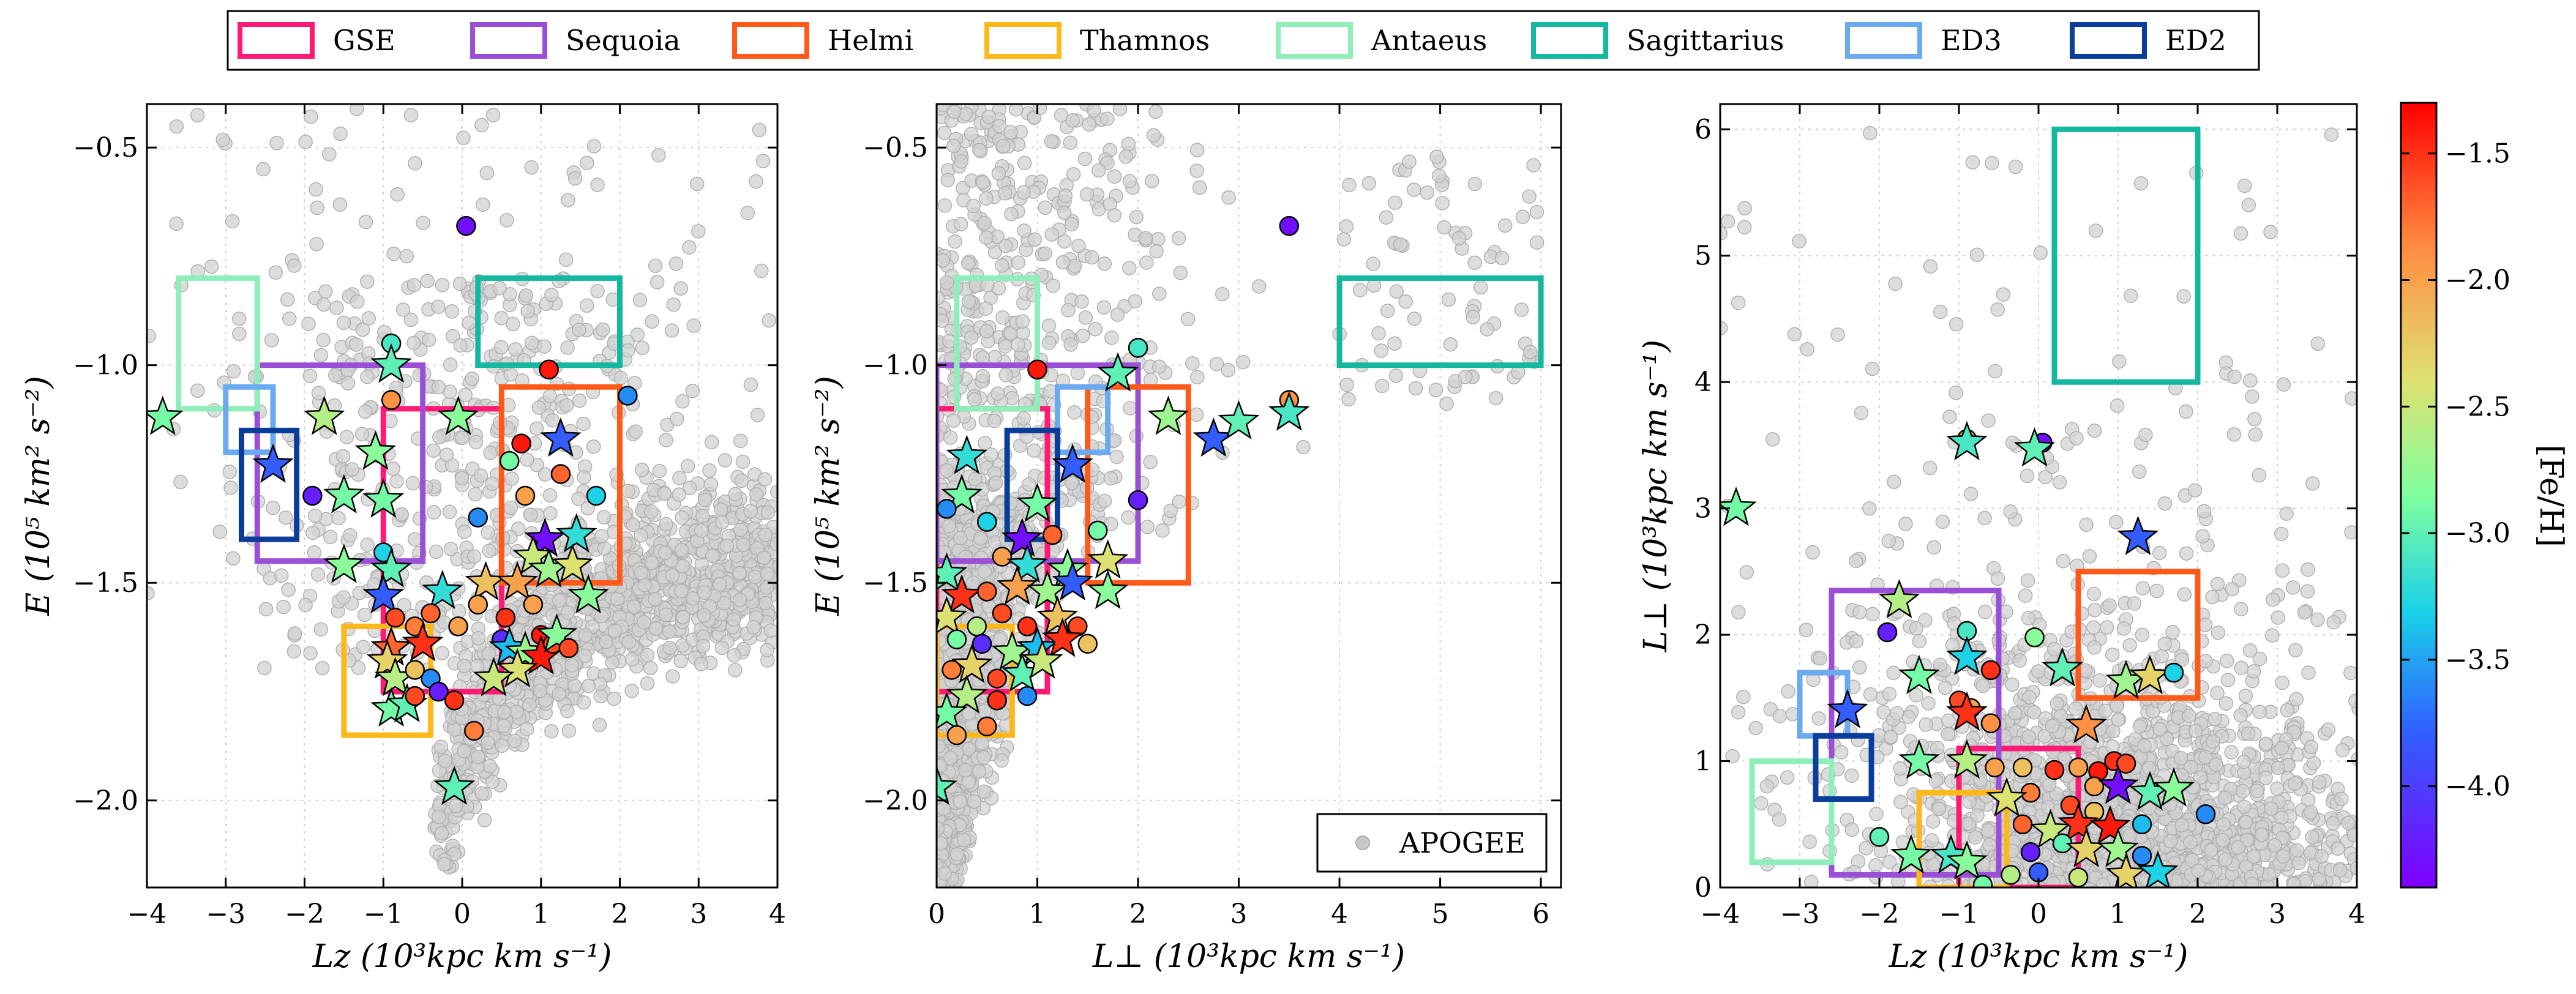 This screenshot has height=994, width=2576. Describe the element at coordinates (106, 365) in the screenshot. I see `y-tick-label: −1.0` at that location.